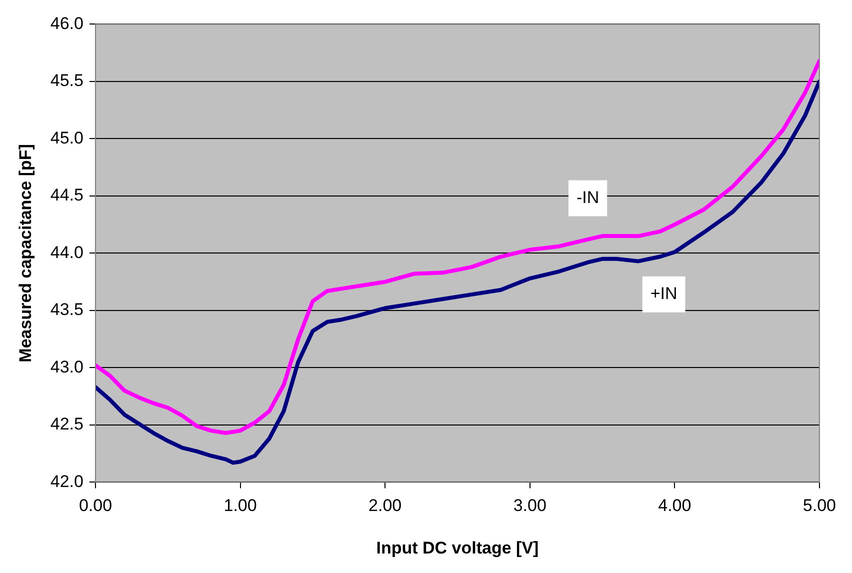  I want to click on series-label: +IN, so click(664, 294).